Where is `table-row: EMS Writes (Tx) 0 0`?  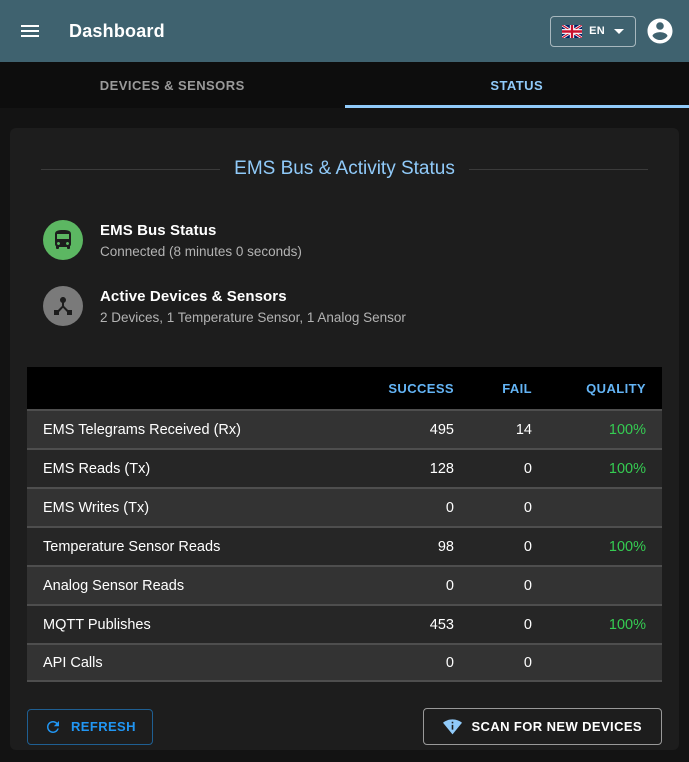
table-row: EMS Writes (Tx) 0 0 is located at coordinates (344, 506).